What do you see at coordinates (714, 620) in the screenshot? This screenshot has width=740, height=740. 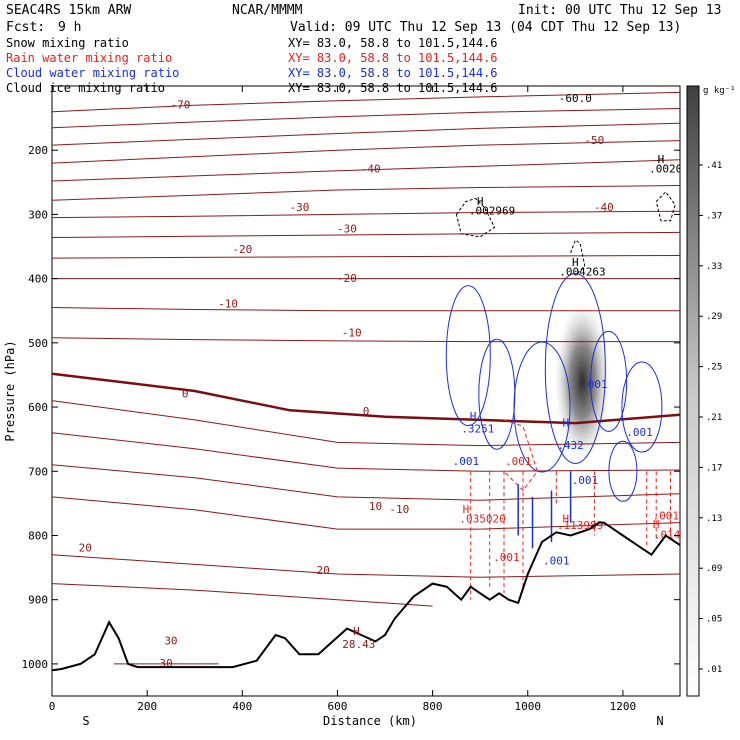 I see `colorbar-tick-label: .05` at bounding box center [714, 620].